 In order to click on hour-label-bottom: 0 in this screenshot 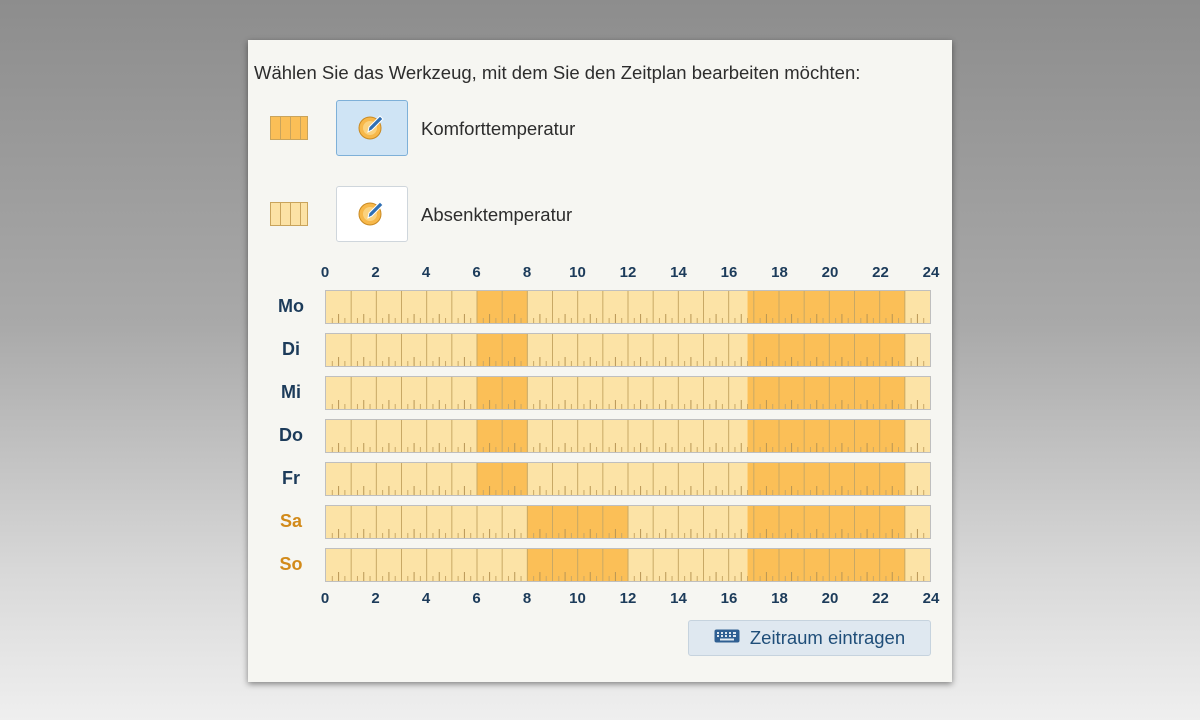, I will do `click(325, 598)`.